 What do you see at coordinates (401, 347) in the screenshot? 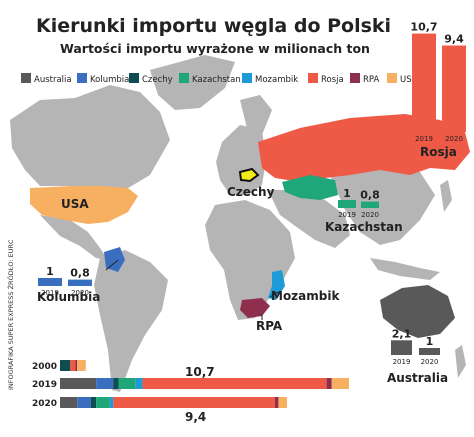
I see `bar-australia-2019` at bounding box center [401, 347].